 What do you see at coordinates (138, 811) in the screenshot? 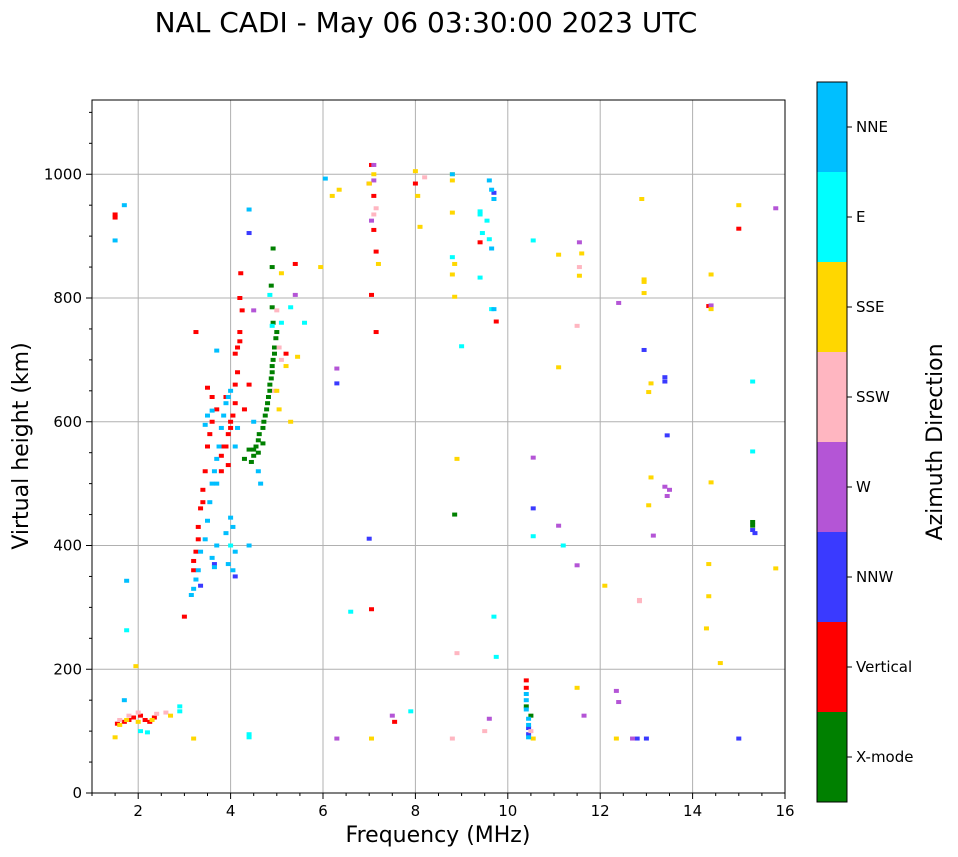
I see `x-tick-label: 2` at bounding box center [138, 811].